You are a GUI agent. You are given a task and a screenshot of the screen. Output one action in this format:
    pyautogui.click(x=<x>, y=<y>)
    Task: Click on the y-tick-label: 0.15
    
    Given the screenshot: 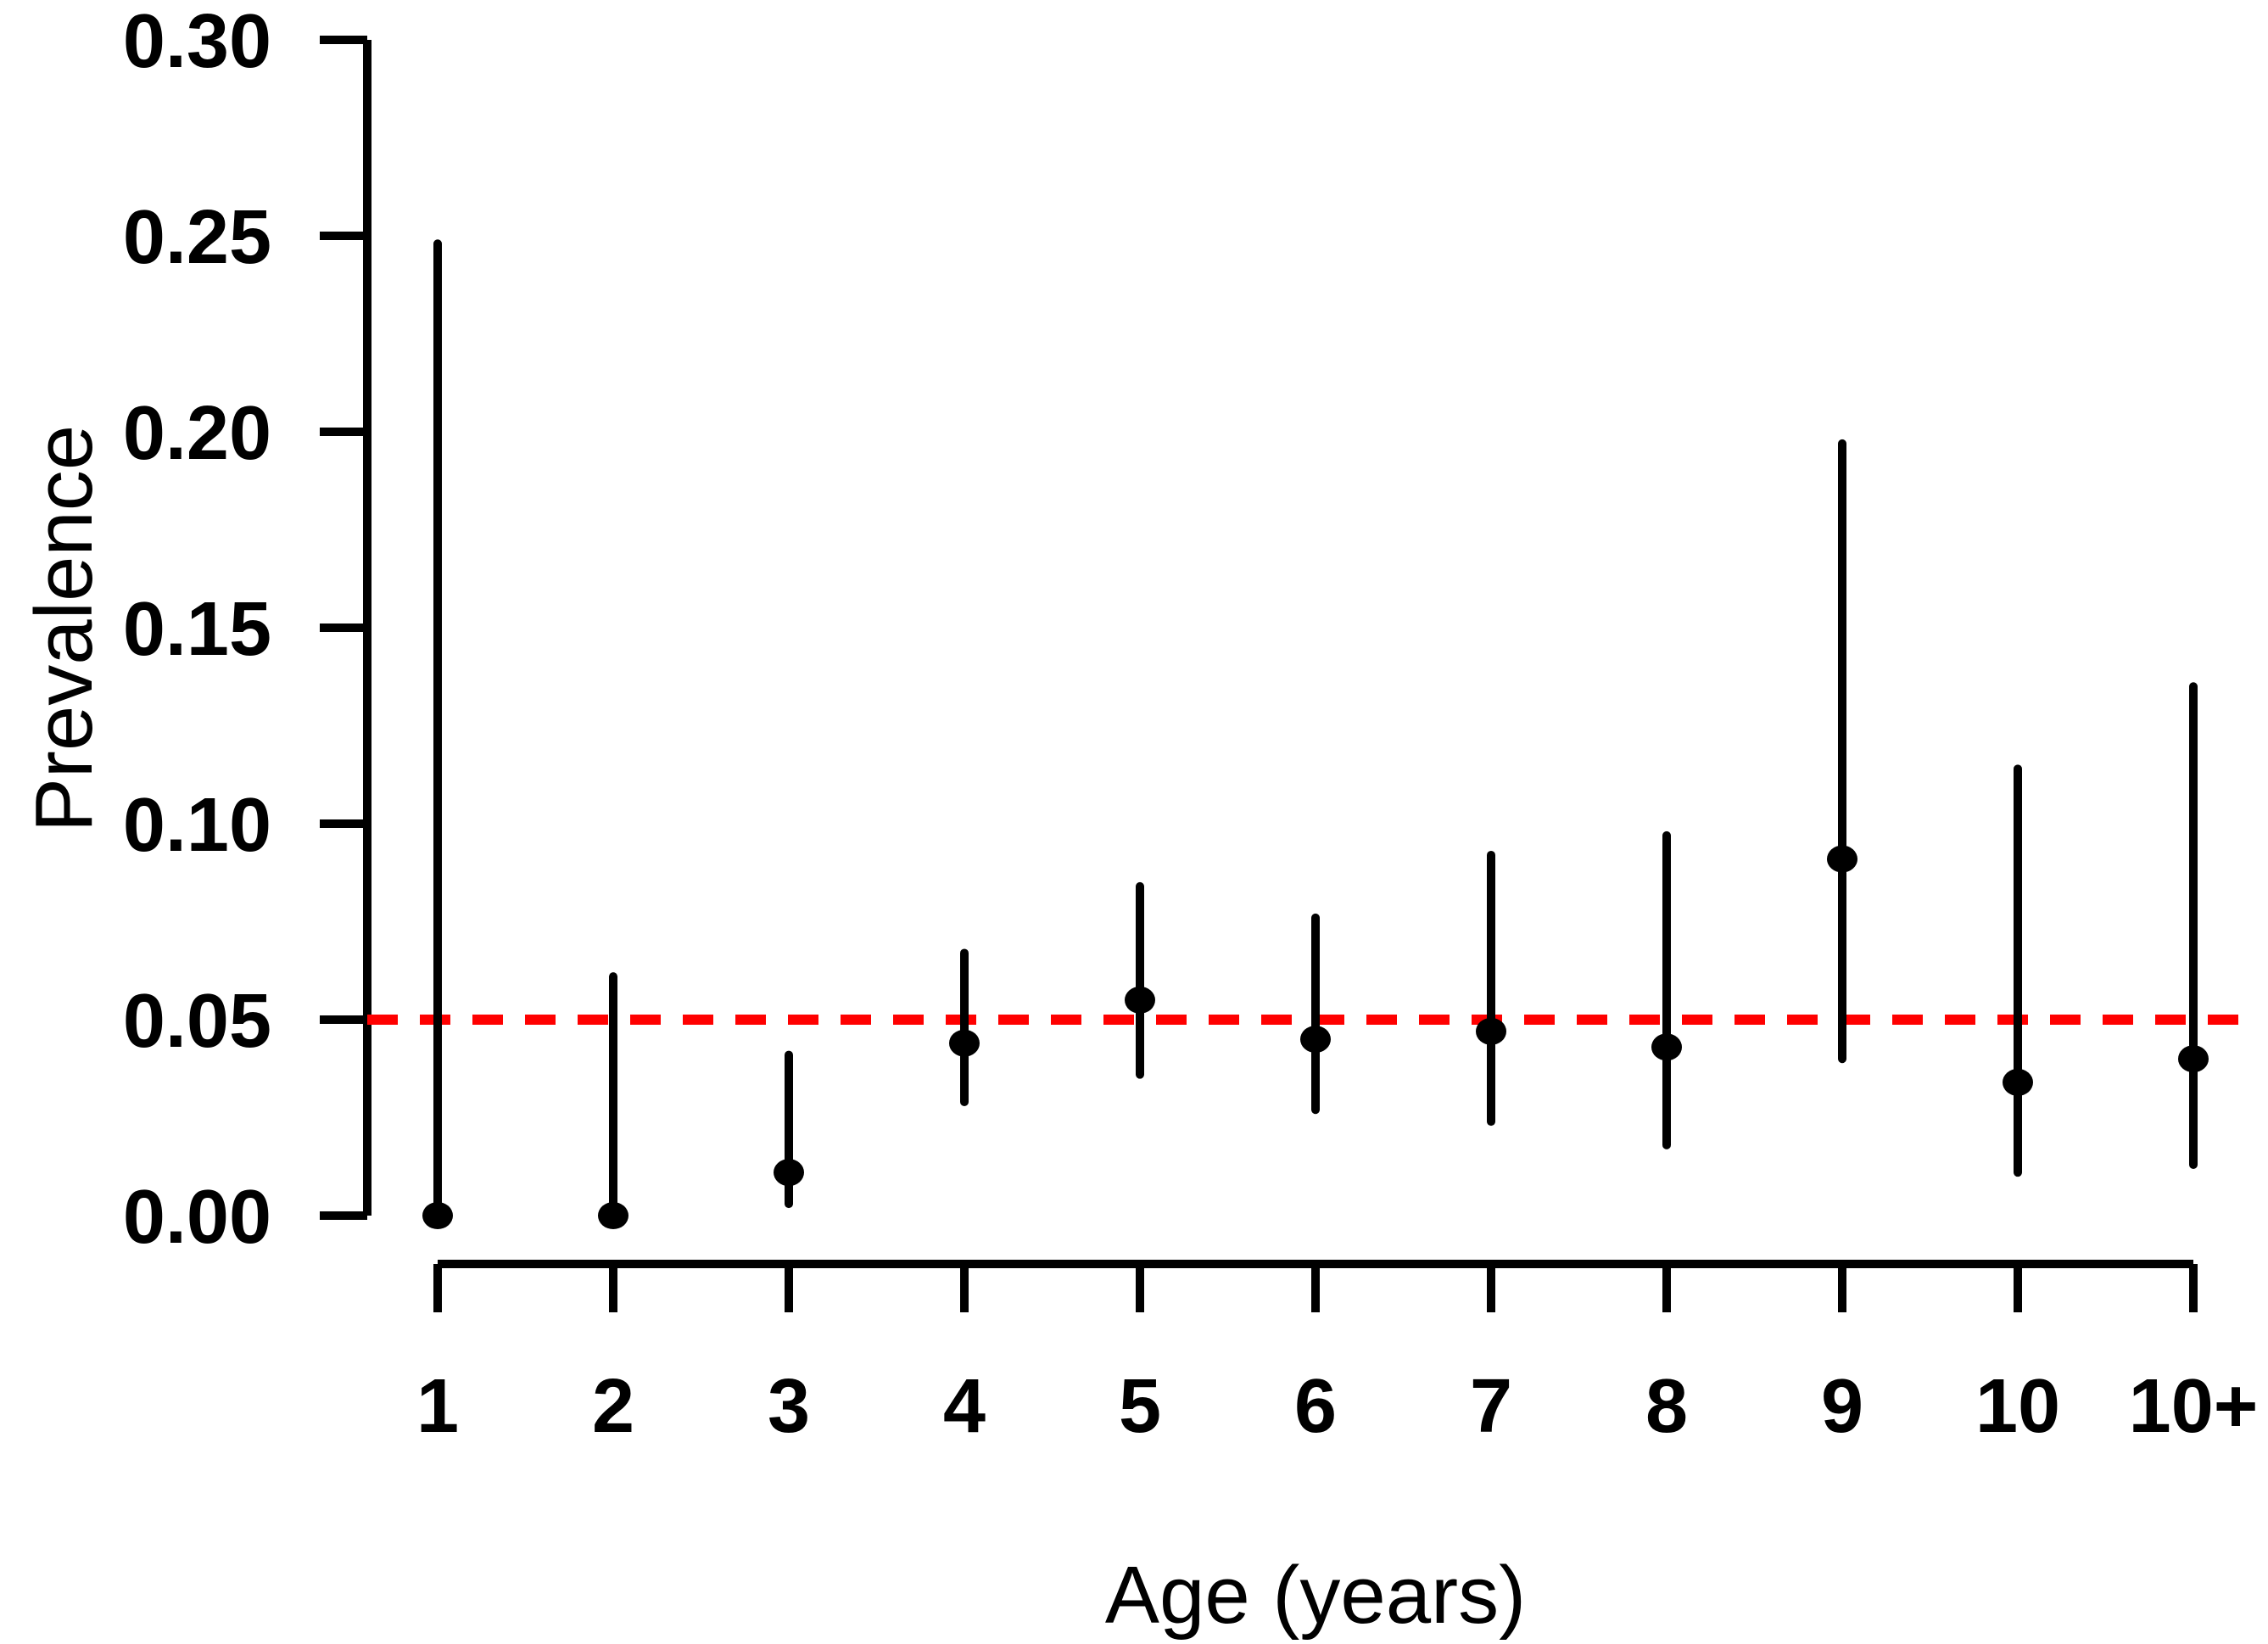 What is the action you would take?
    pyautogui.click(x=197, y=629)
    